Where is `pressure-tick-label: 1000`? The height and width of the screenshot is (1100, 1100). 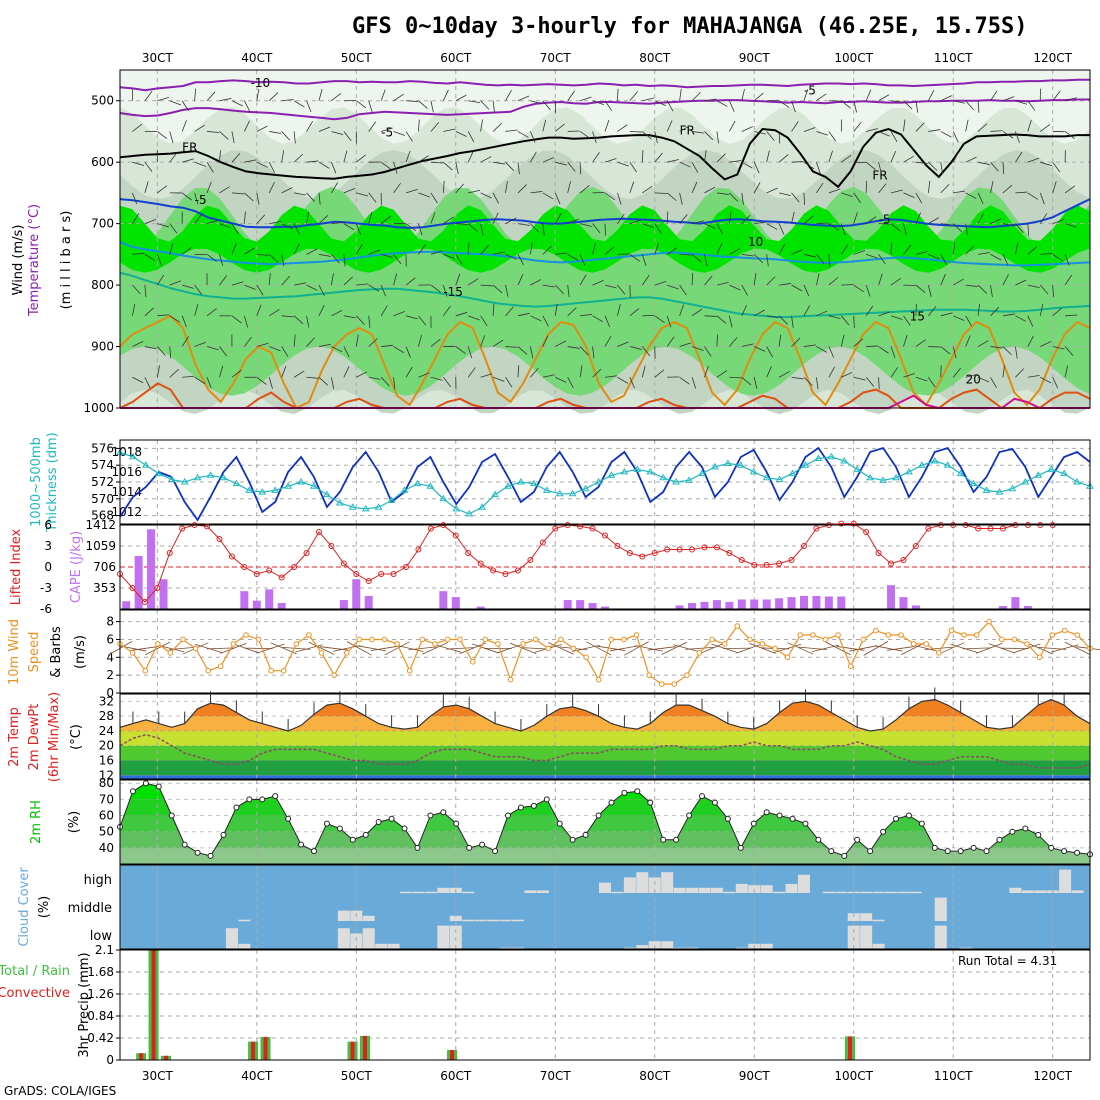
pressure-tick-label: 1000 is located at coordinates (98, 408).